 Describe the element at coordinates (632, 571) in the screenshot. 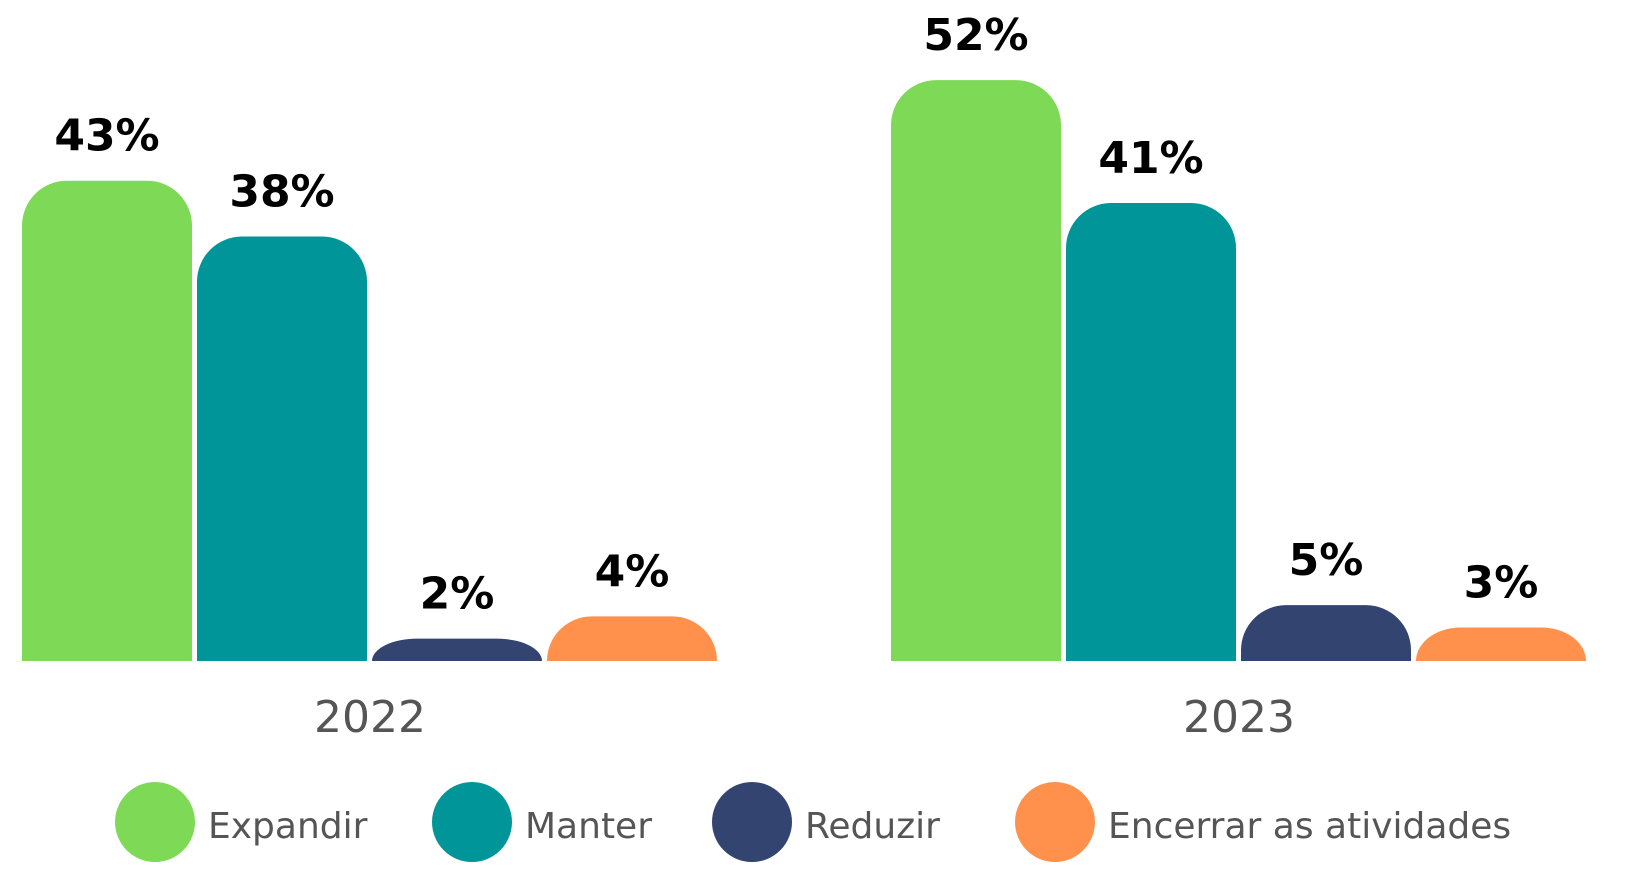

I see `value-label: 4%` at that location.